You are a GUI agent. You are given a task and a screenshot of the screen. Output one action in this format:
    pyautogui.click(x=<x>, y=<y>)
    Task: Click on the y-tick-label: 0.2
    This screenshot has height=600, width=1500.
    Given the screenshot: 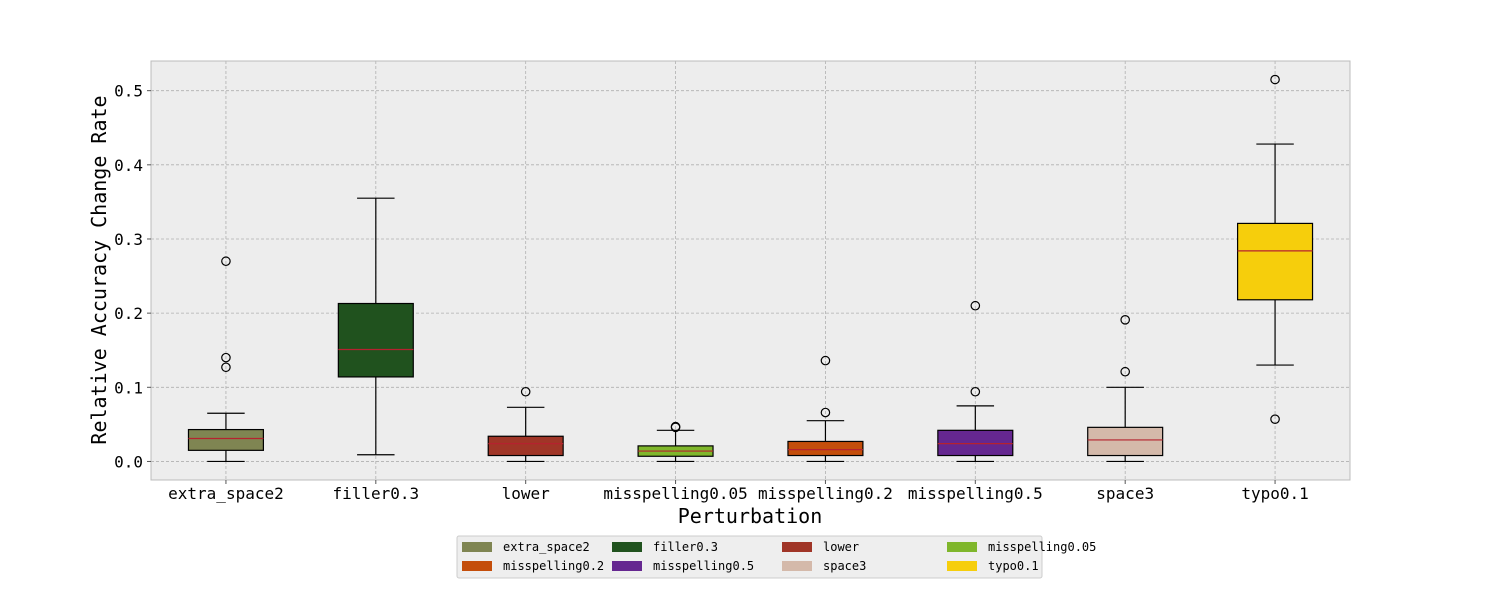 What is the action you would take?
    pyautogui.click(x=128, y=313)
    